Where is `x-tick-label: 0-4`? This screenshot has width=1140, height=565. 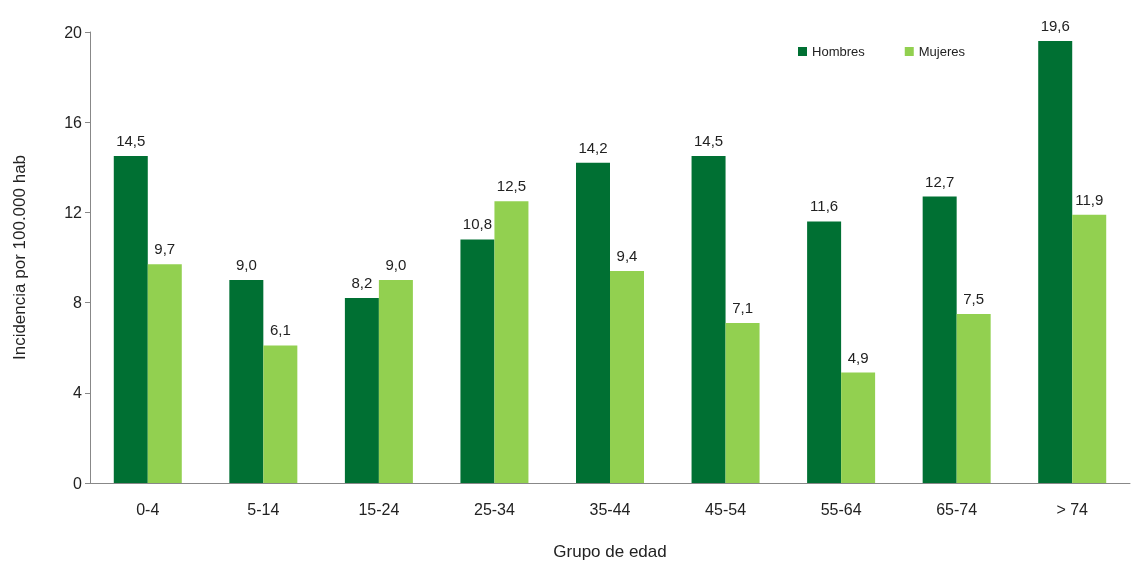
x-tick-label: 0-4 is located at coordinates (148, 509).